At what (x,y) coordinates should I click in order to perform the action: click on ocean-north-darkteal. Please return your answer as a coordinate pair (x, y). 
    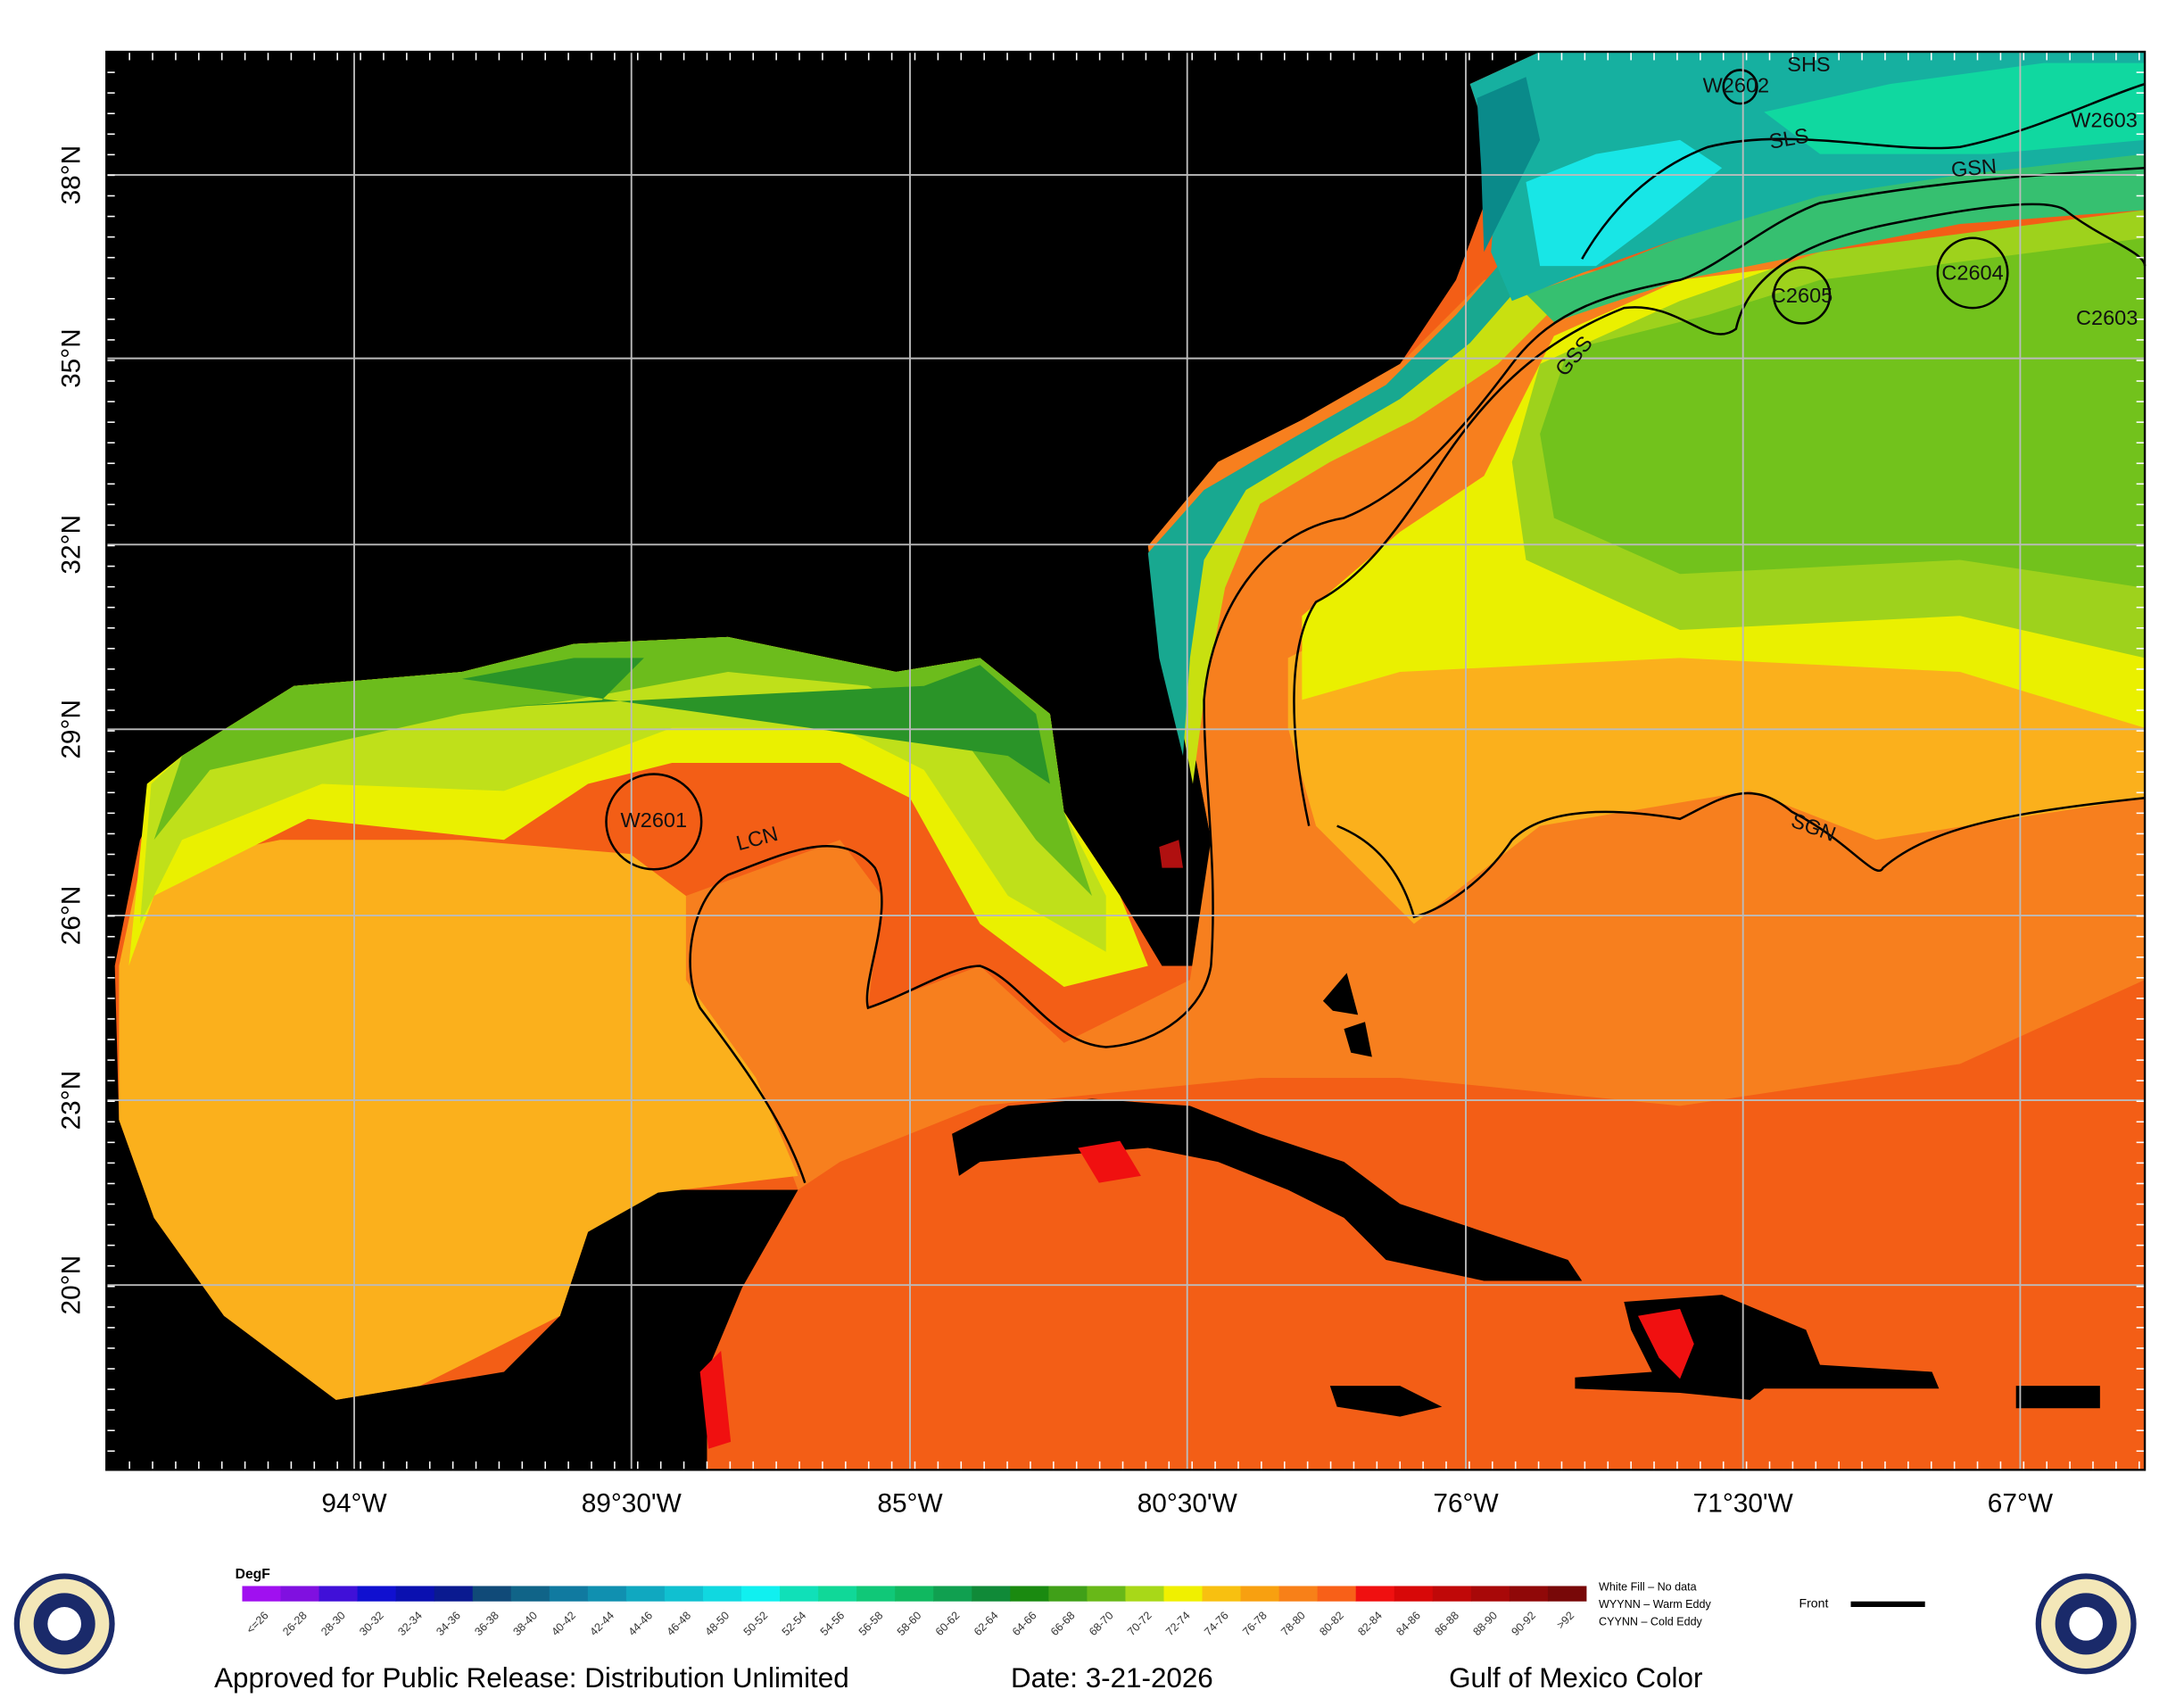
    Looking at the image, I should click on (1509, 165).